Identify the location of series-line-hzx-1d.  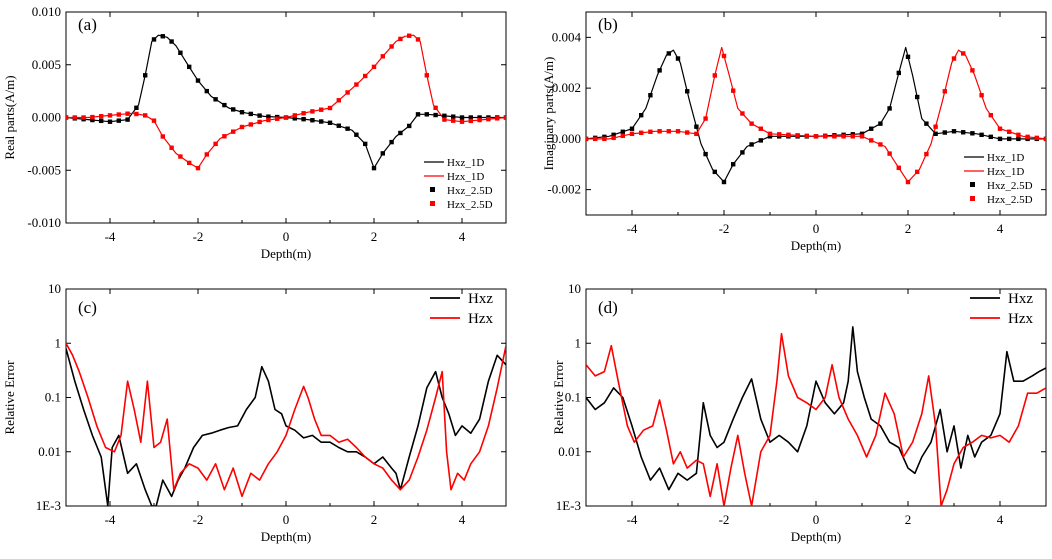
(816, 114).